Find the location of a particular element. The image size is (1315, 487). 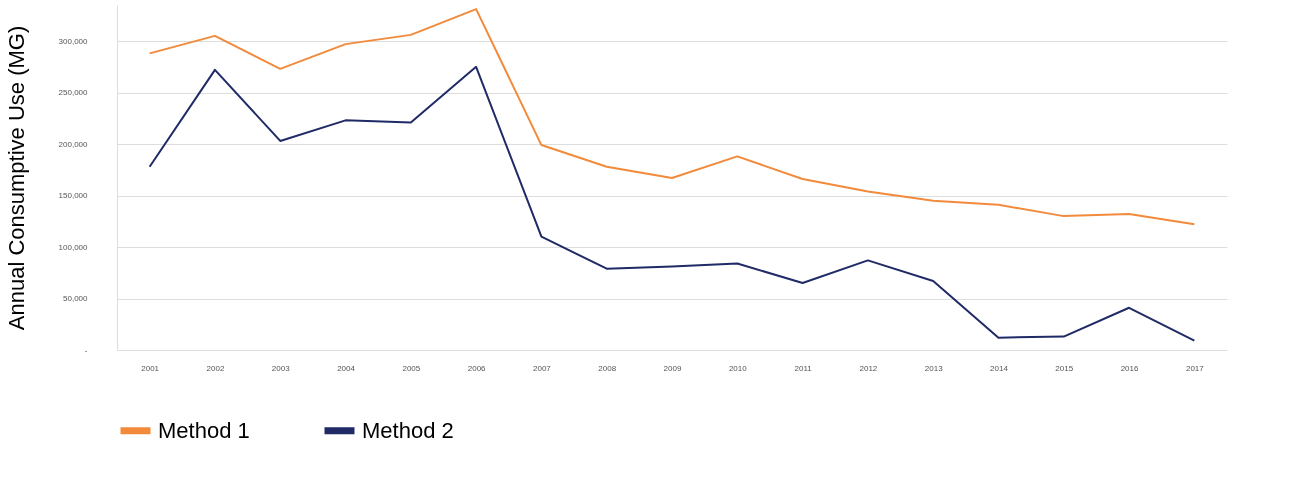

legend-label: Method 1 is located at coordinates (204, 430).